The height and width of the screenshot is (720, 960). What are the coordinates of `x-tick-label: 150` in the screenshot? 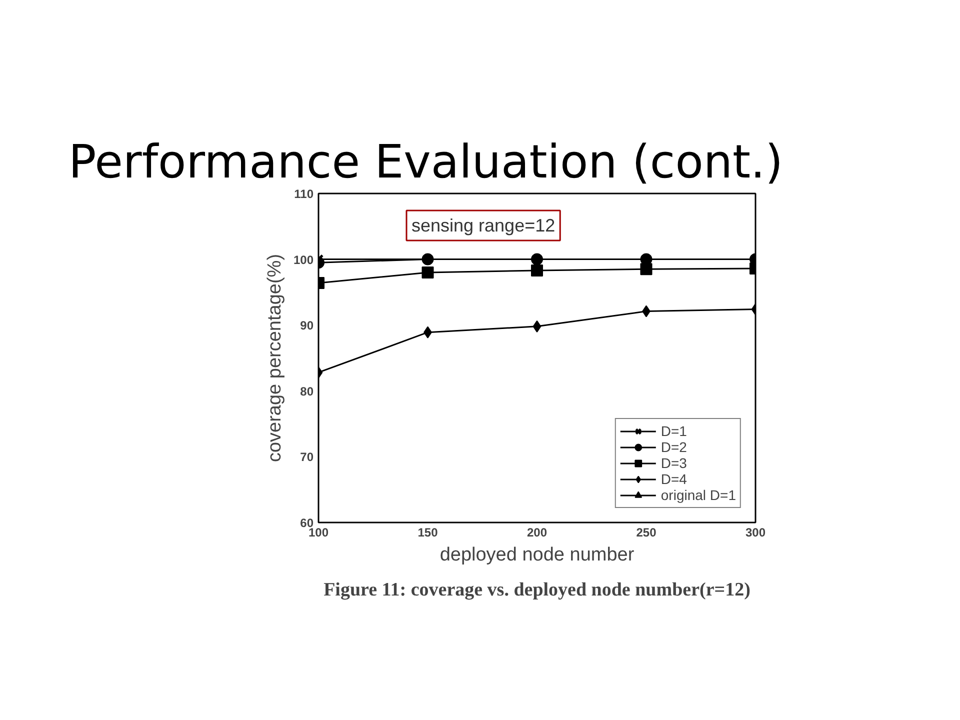 It's located at (428, 533).